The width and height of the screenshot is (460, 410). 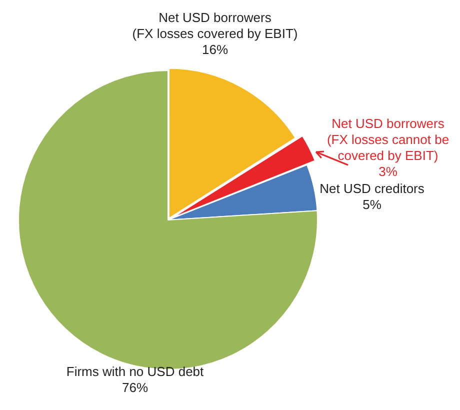 What do you see at coordinates (135, 388) in the screenshot?
I see `data-label: 76%` at bounding box center [135, 388].